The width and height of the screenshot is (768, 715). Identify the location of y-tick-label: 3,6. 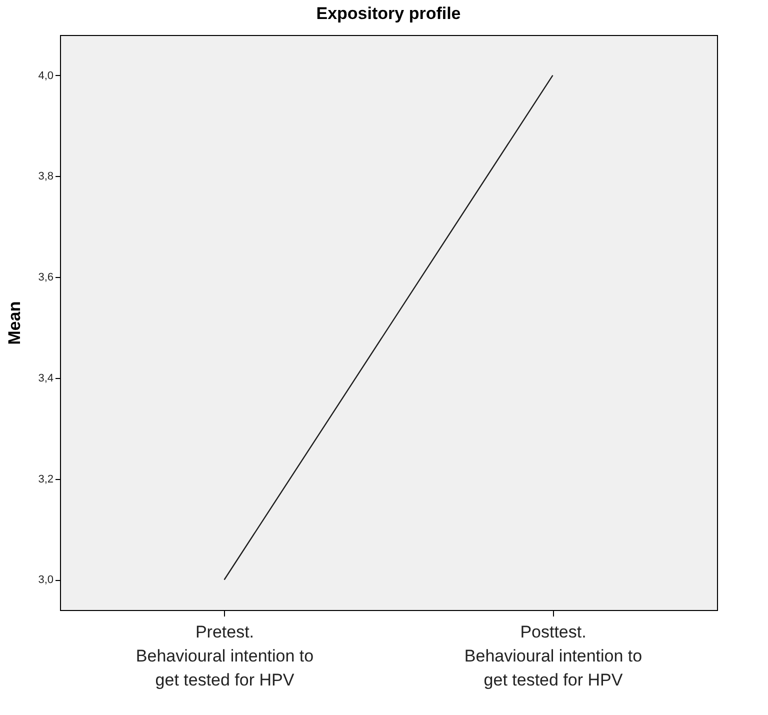
(46, 278).